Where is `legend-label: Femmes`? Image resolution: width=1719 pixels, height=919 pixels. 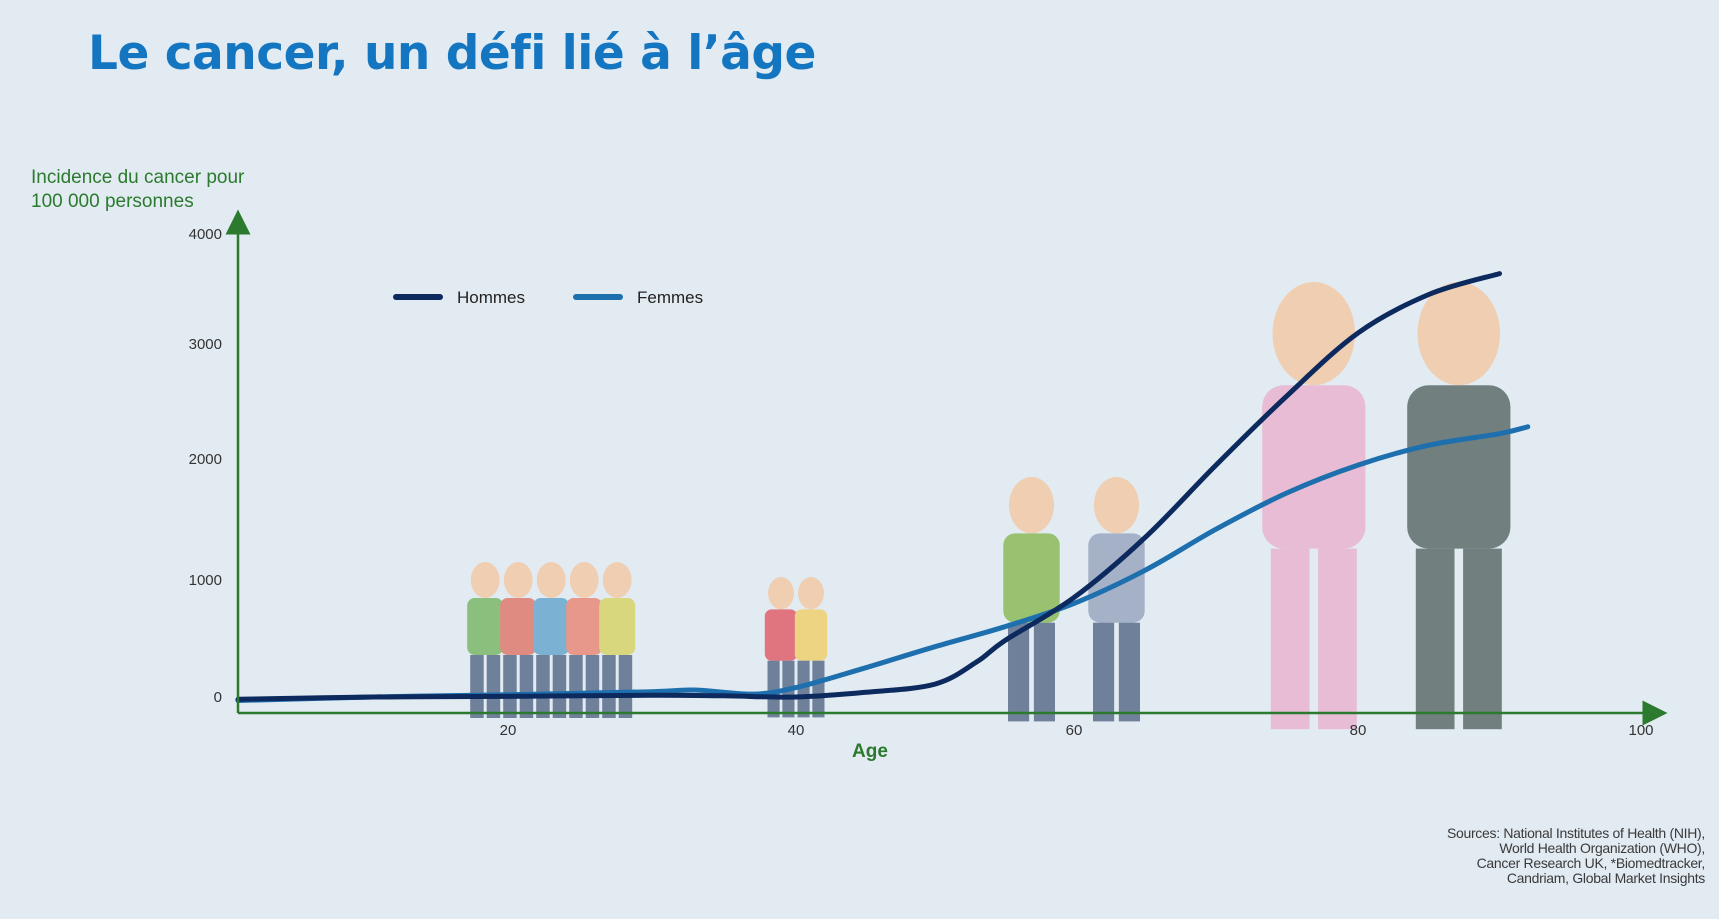
legend-label: Femmes is located at coordinates (670, 297).